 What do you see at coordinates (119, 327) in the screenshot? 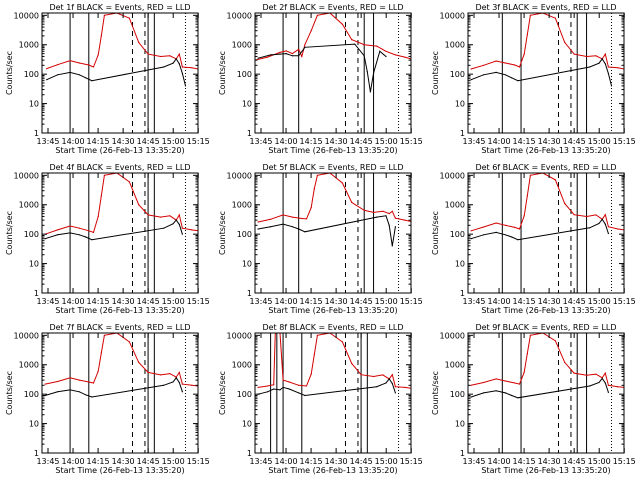
I see `panel-title: Det 7f BLACK = Events, RED = LLD` at bounding box center [119, 327].